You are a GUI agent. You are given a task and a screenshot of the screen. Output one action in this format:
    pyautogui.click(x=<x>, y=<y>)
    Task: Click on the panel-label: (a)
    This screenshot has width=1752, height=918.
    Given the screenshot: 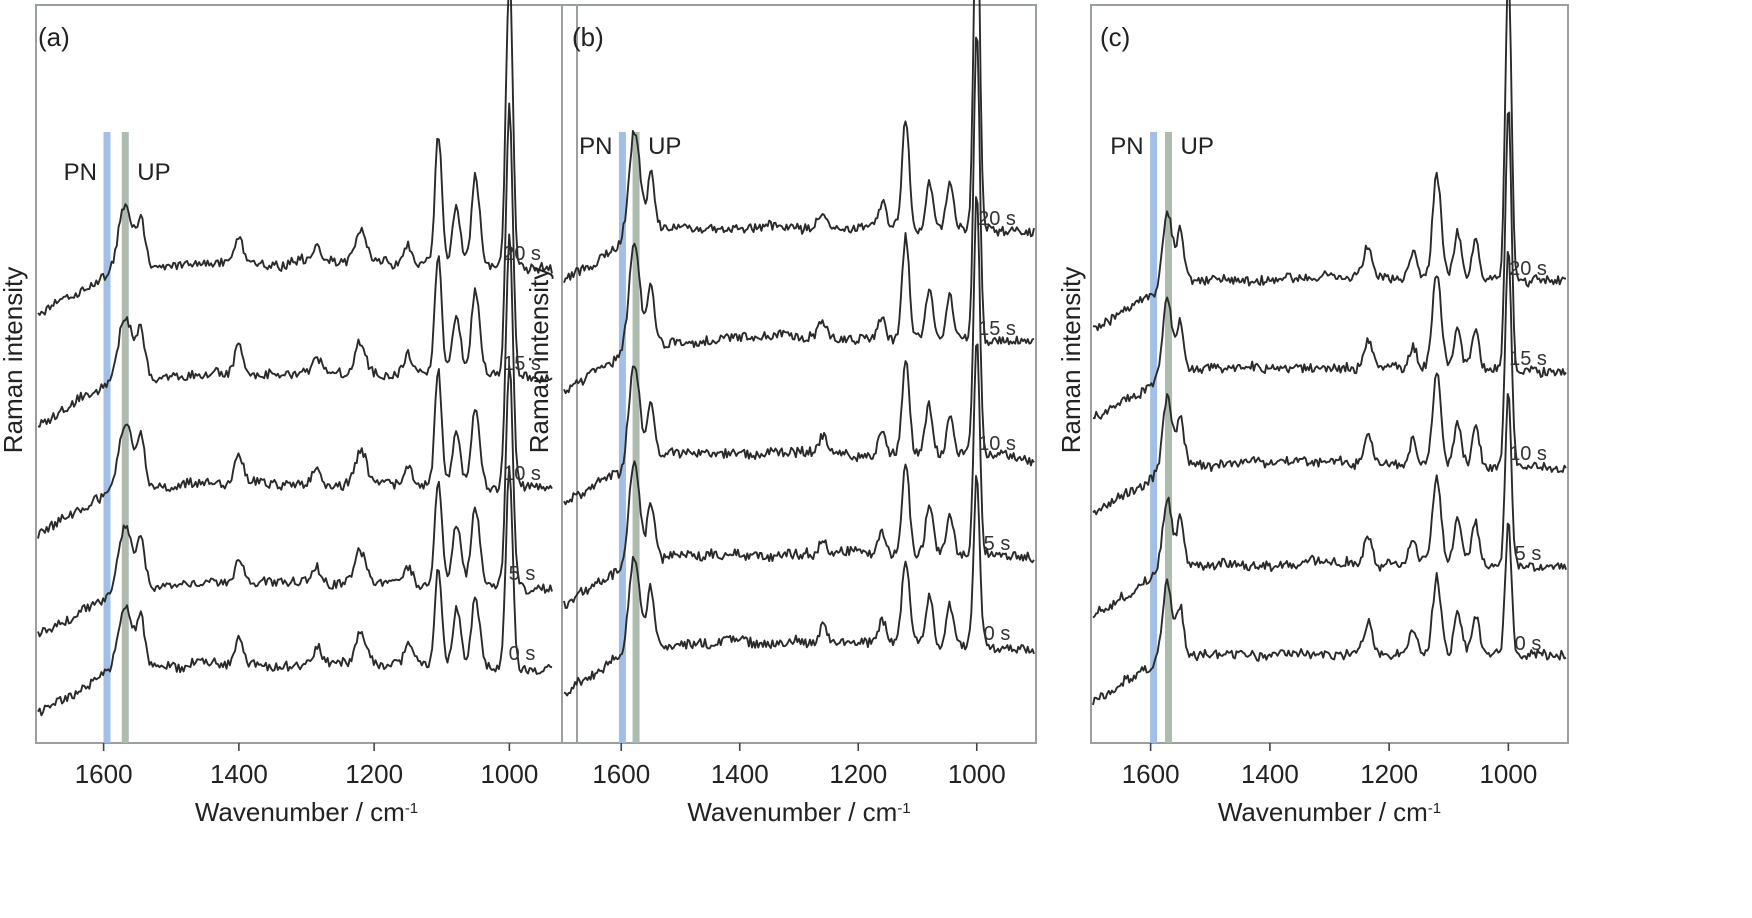 What is the action you would take?
    pyautogui.click(x=54, y=37)
    